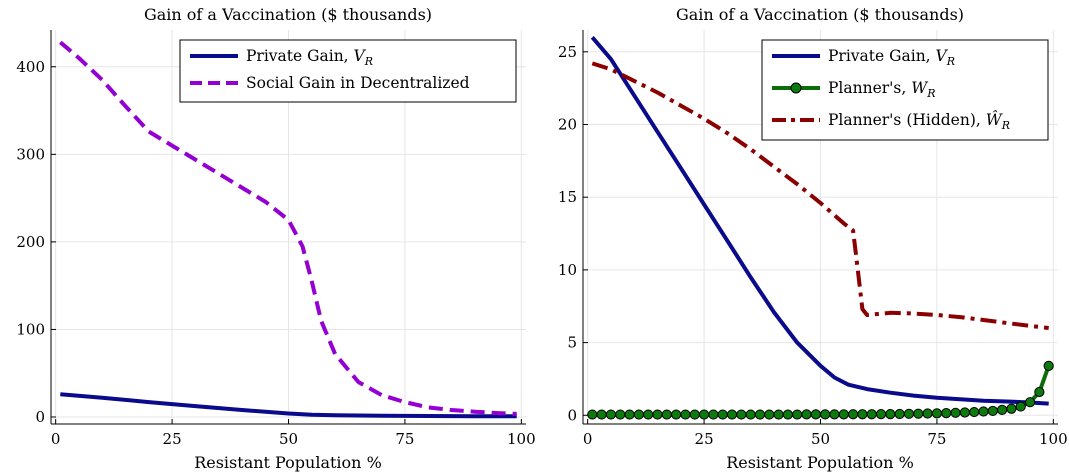 The image size is (1069, 474). What do you see at coordinates (820, 439) in the screenshot?
I see `right-x-tick-label: 50` at bounding box center [820, 439].